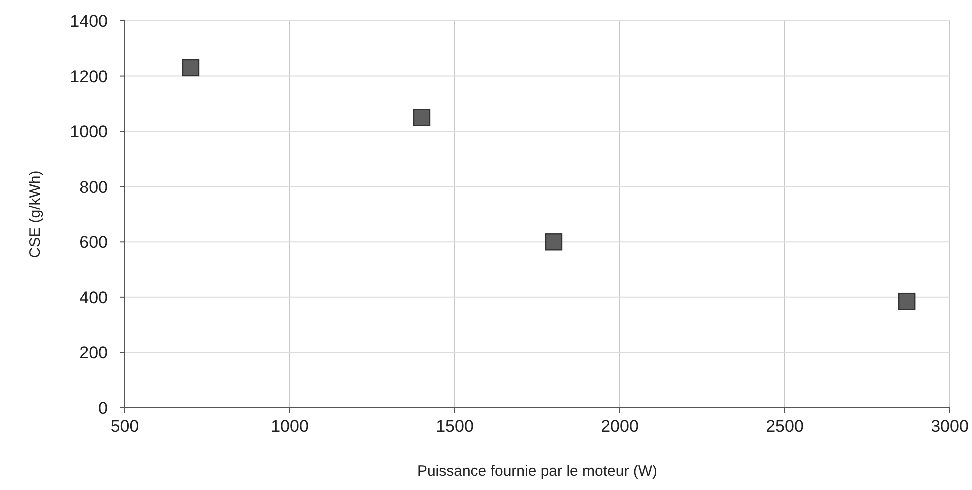 The width and height of the screenshot is (972, 490). What do you see at coordinates (290, 426) in the screenshot?
I see `x-tick-label: 1000` at bounding box center [290, 426].